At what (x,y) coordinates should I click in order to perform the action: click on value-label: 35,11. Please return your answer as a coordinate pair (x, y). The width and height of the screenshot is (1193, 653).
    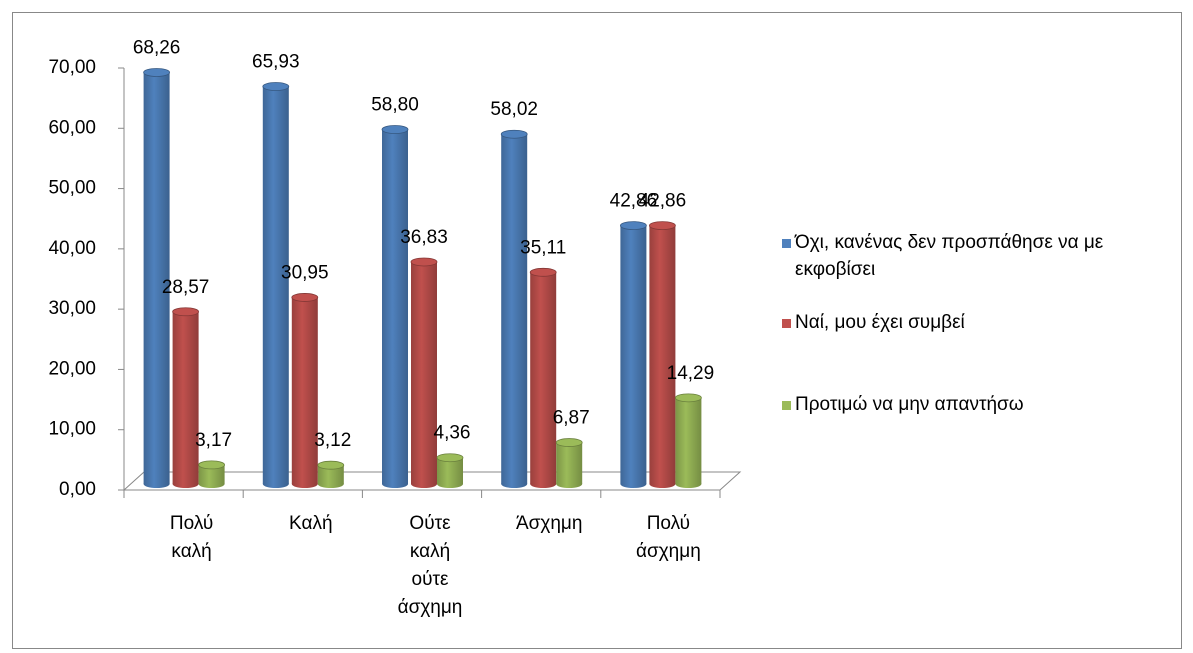
    Looking at the image, I should click on (543, 247).